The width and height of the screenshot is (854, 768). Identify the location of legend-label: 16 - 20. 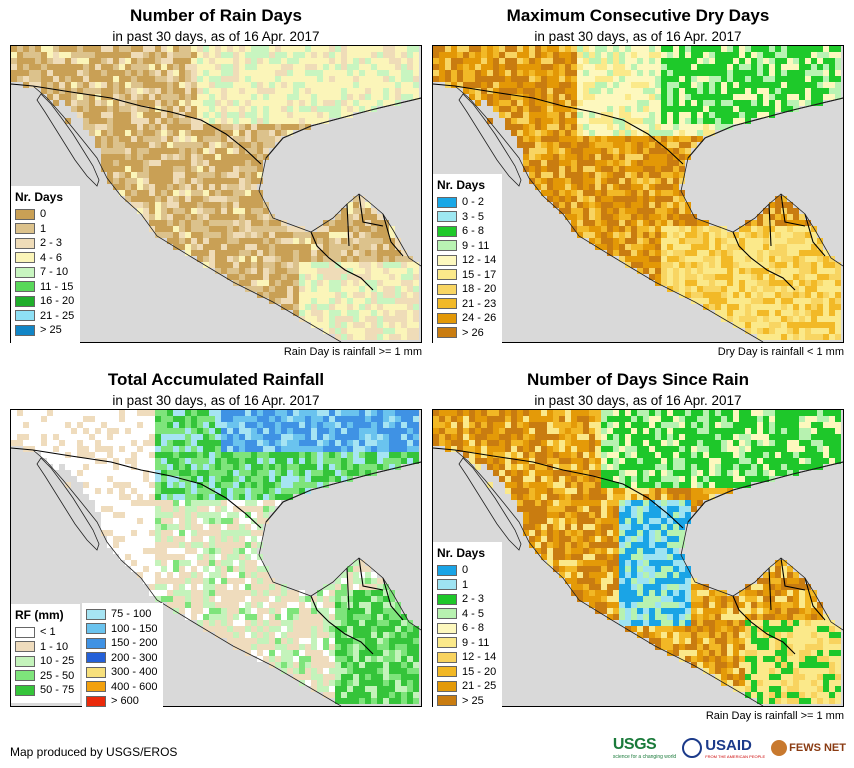
(57, 301).